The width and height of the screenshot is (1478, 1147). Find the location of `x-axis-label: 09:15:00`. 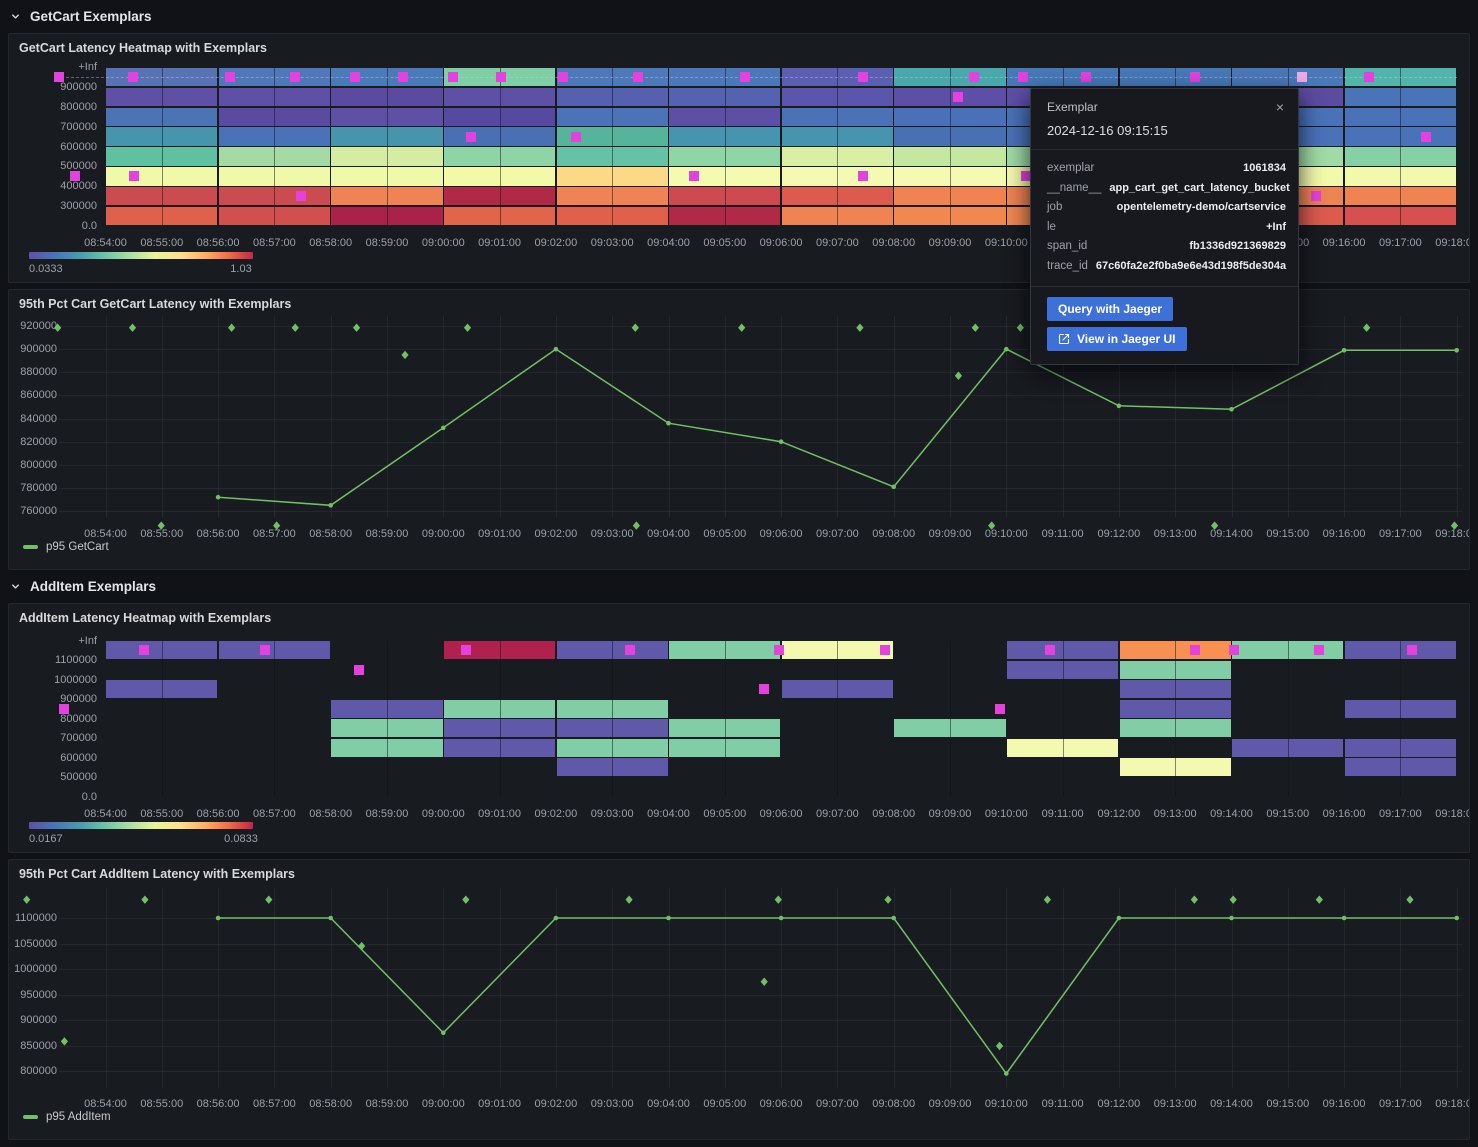

x-axis-label: 09:15:00 is located at coordinates (1288, 1104).